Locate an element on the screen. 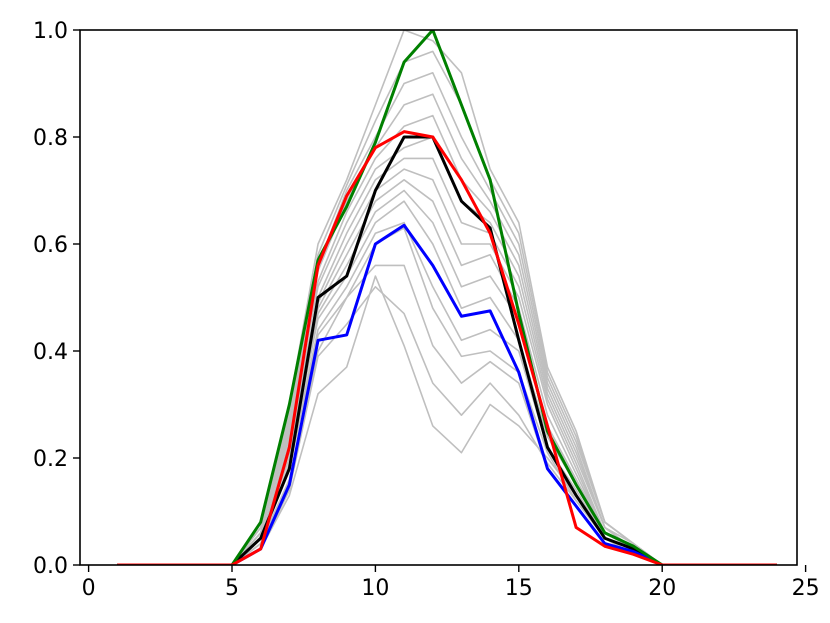 Image resolution: width=830 pixels, height=623 pixels. y-tick-label: 0.2 is located at coordinates (50, 459).